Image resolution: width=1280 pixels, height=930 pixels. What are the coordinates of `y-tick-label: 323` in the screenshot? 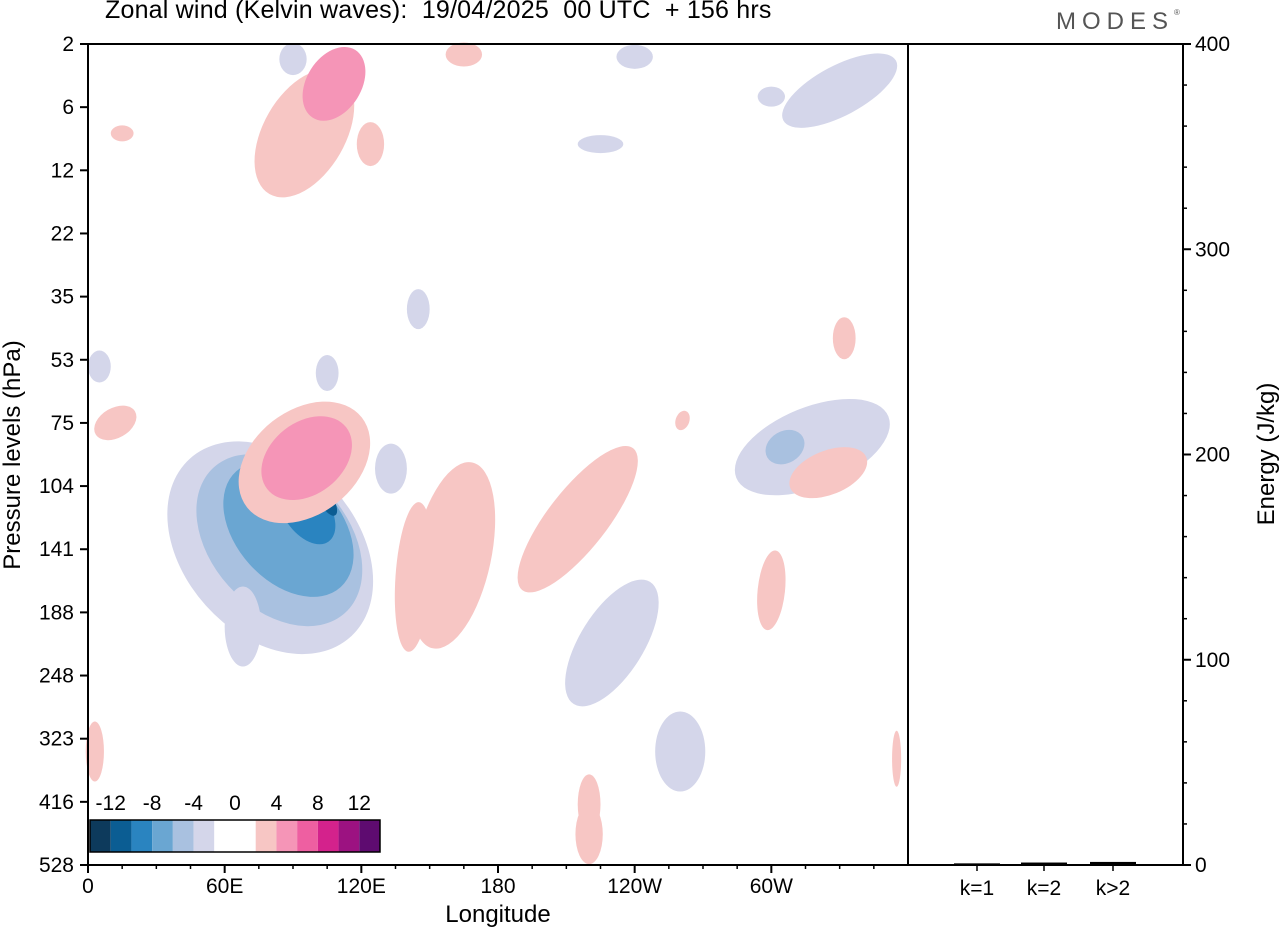 It's located at (56, 739).